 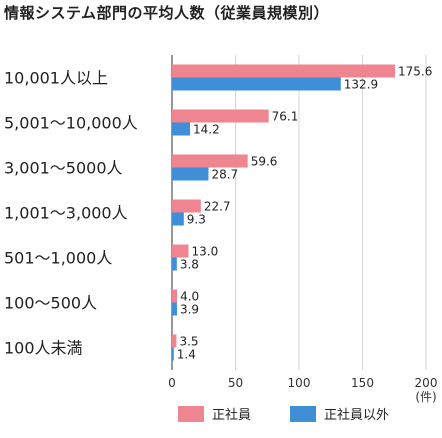 What do you see at coordinates (167, 13) in the screenshot?
I see `chart-title: 情報システム部門の平均人数（従業員規模別）` at bounding box center [167, 13].